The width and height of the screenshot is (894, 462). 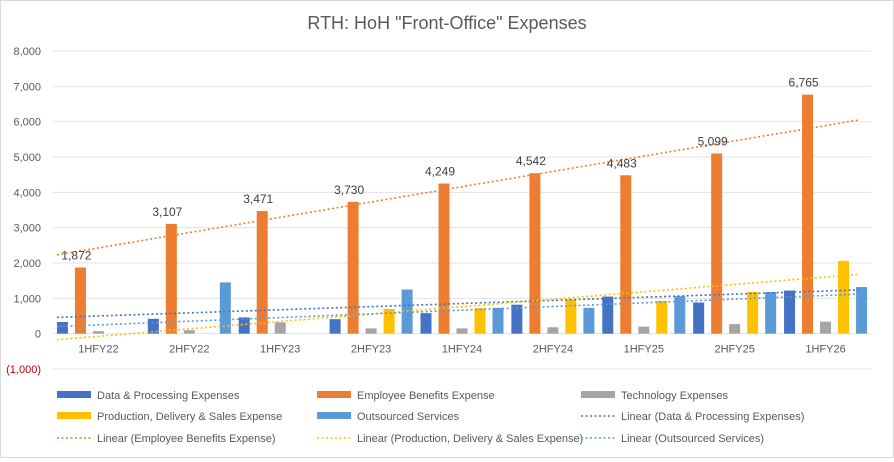 I want to click on x-tick-label: 1HFY24, so click(x=462, y=350).